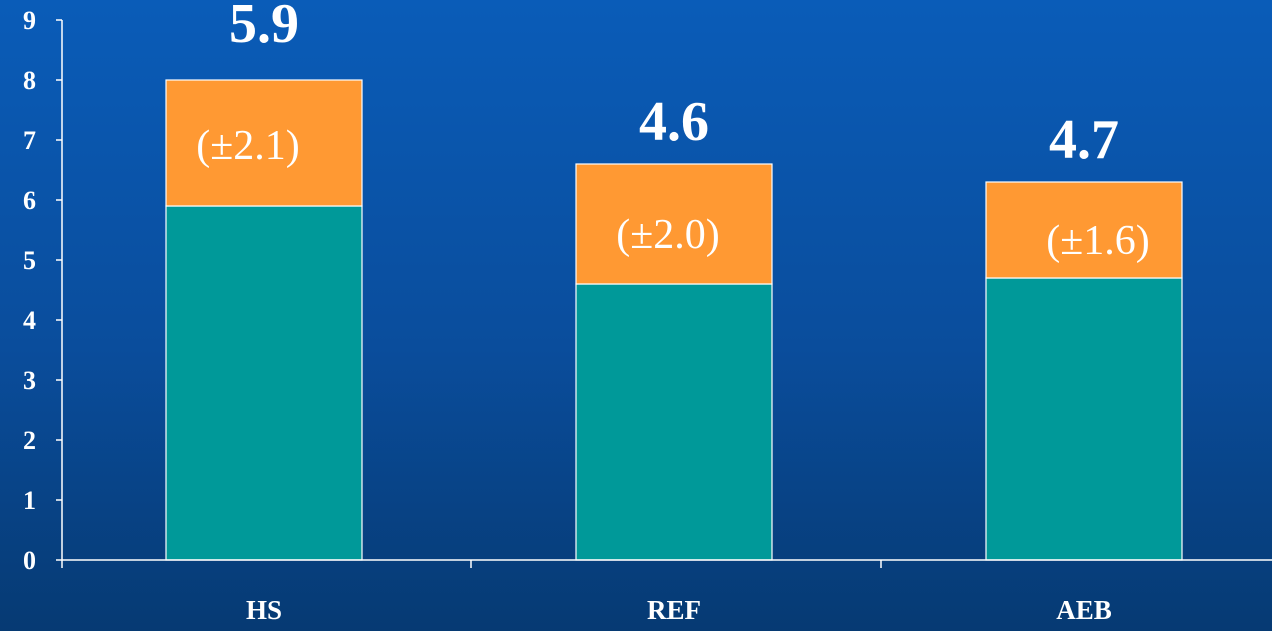 This screenshot has height=631, width=1272. Describe the element at coordinates (29, 200) in the screenshot. I see `y-tick-label: 6` at that location.